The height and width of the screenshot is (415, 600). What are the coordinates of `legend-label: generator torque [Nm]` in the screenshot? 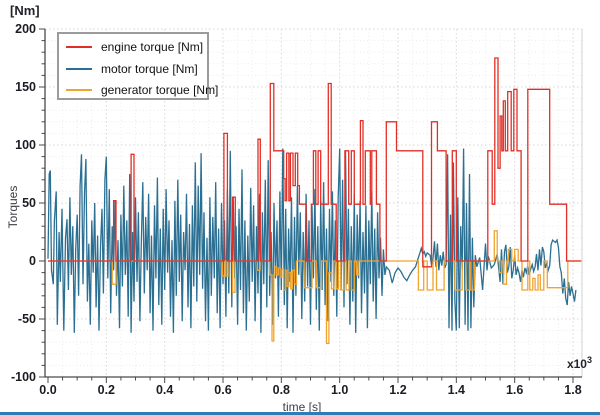 It's located at (160, 90).